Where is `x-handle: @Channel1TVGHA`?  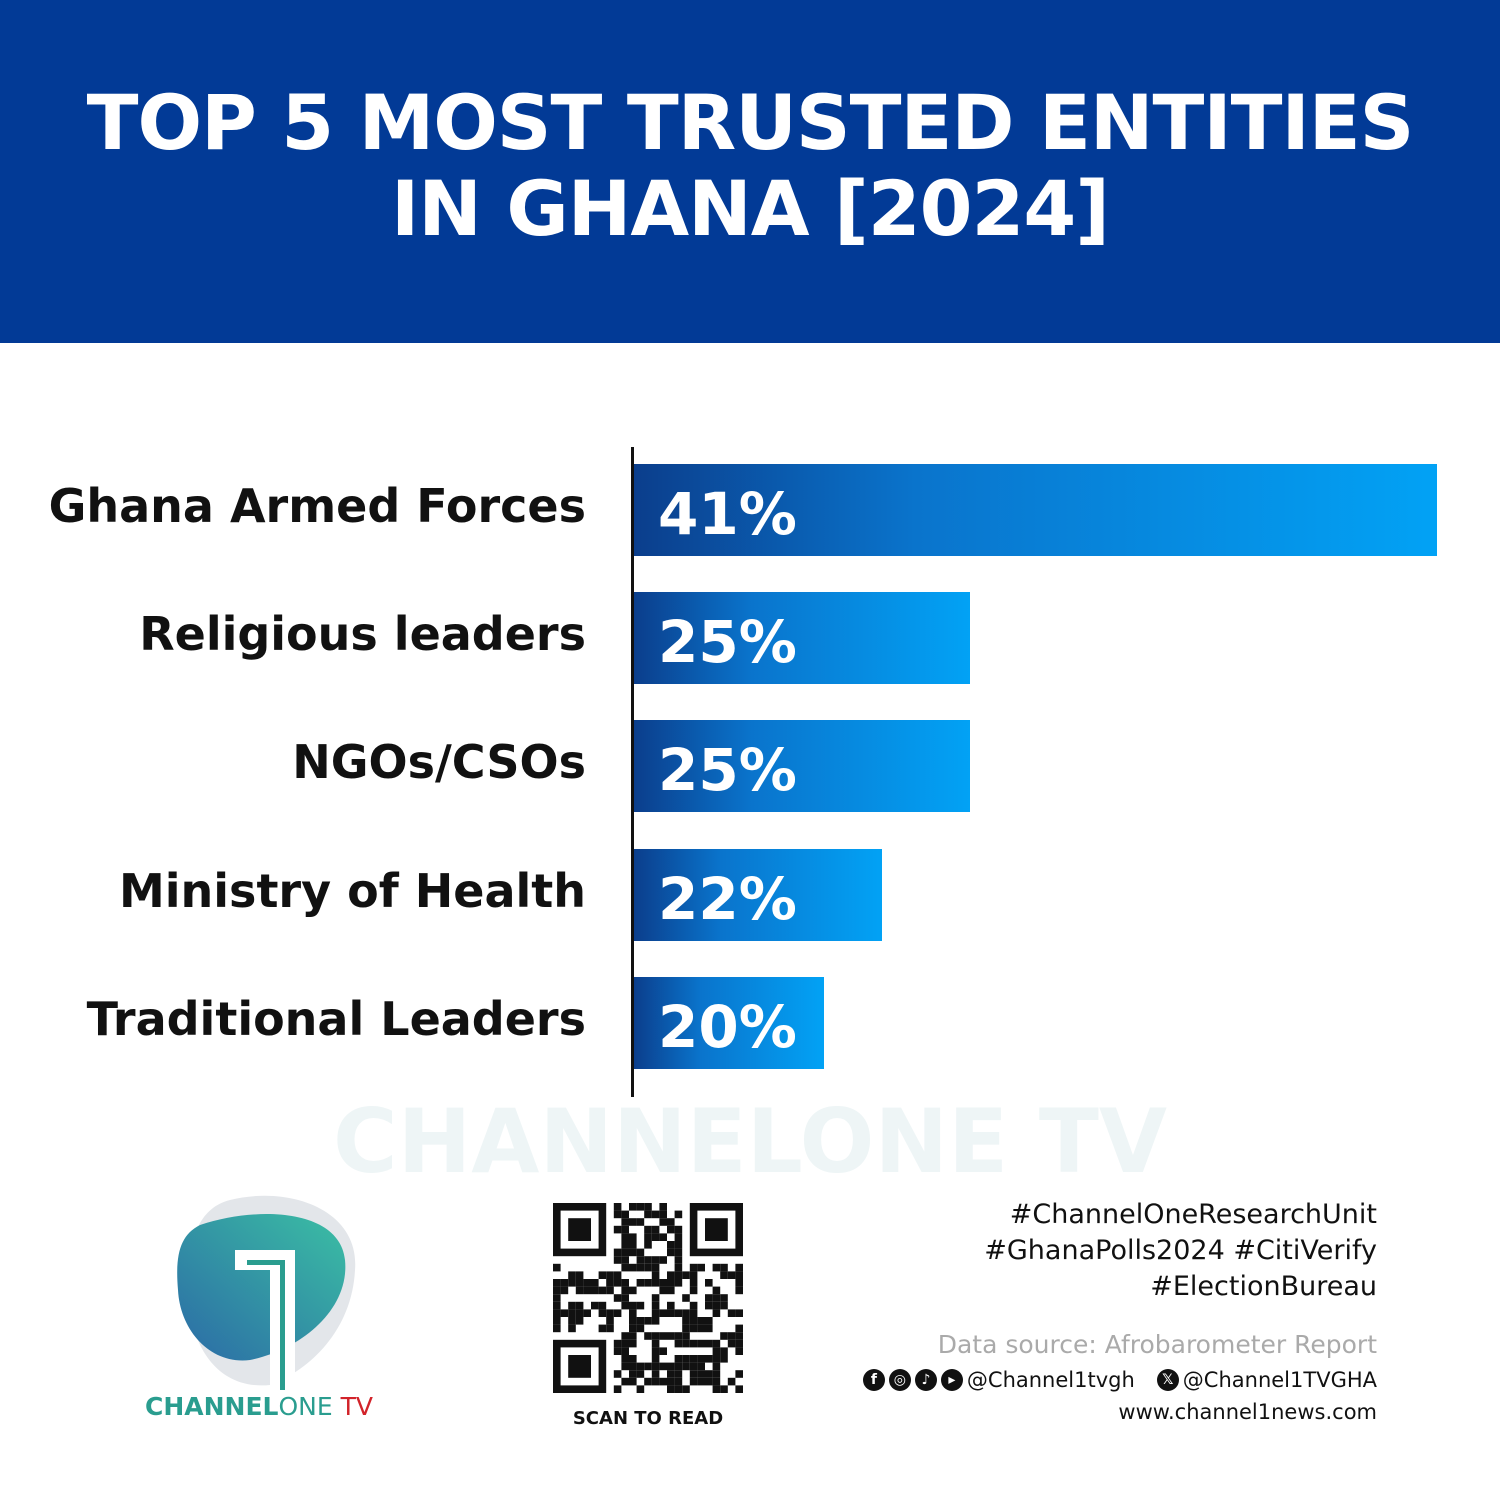 x-handle: @Channel1TVGHA is located at coordinates (1279, 1380).